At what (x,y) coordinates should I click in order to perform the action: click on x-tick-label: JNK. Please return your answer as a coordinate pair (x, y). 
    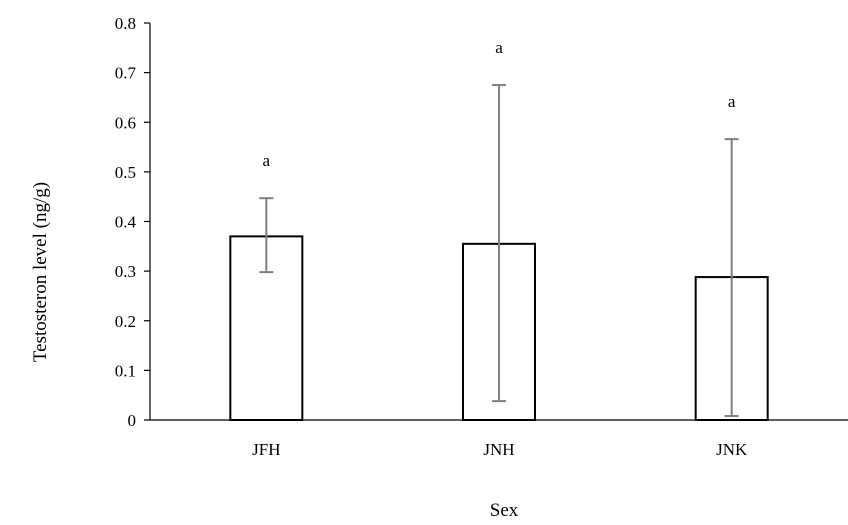
    Looking at the image, I should click on (732, 449).